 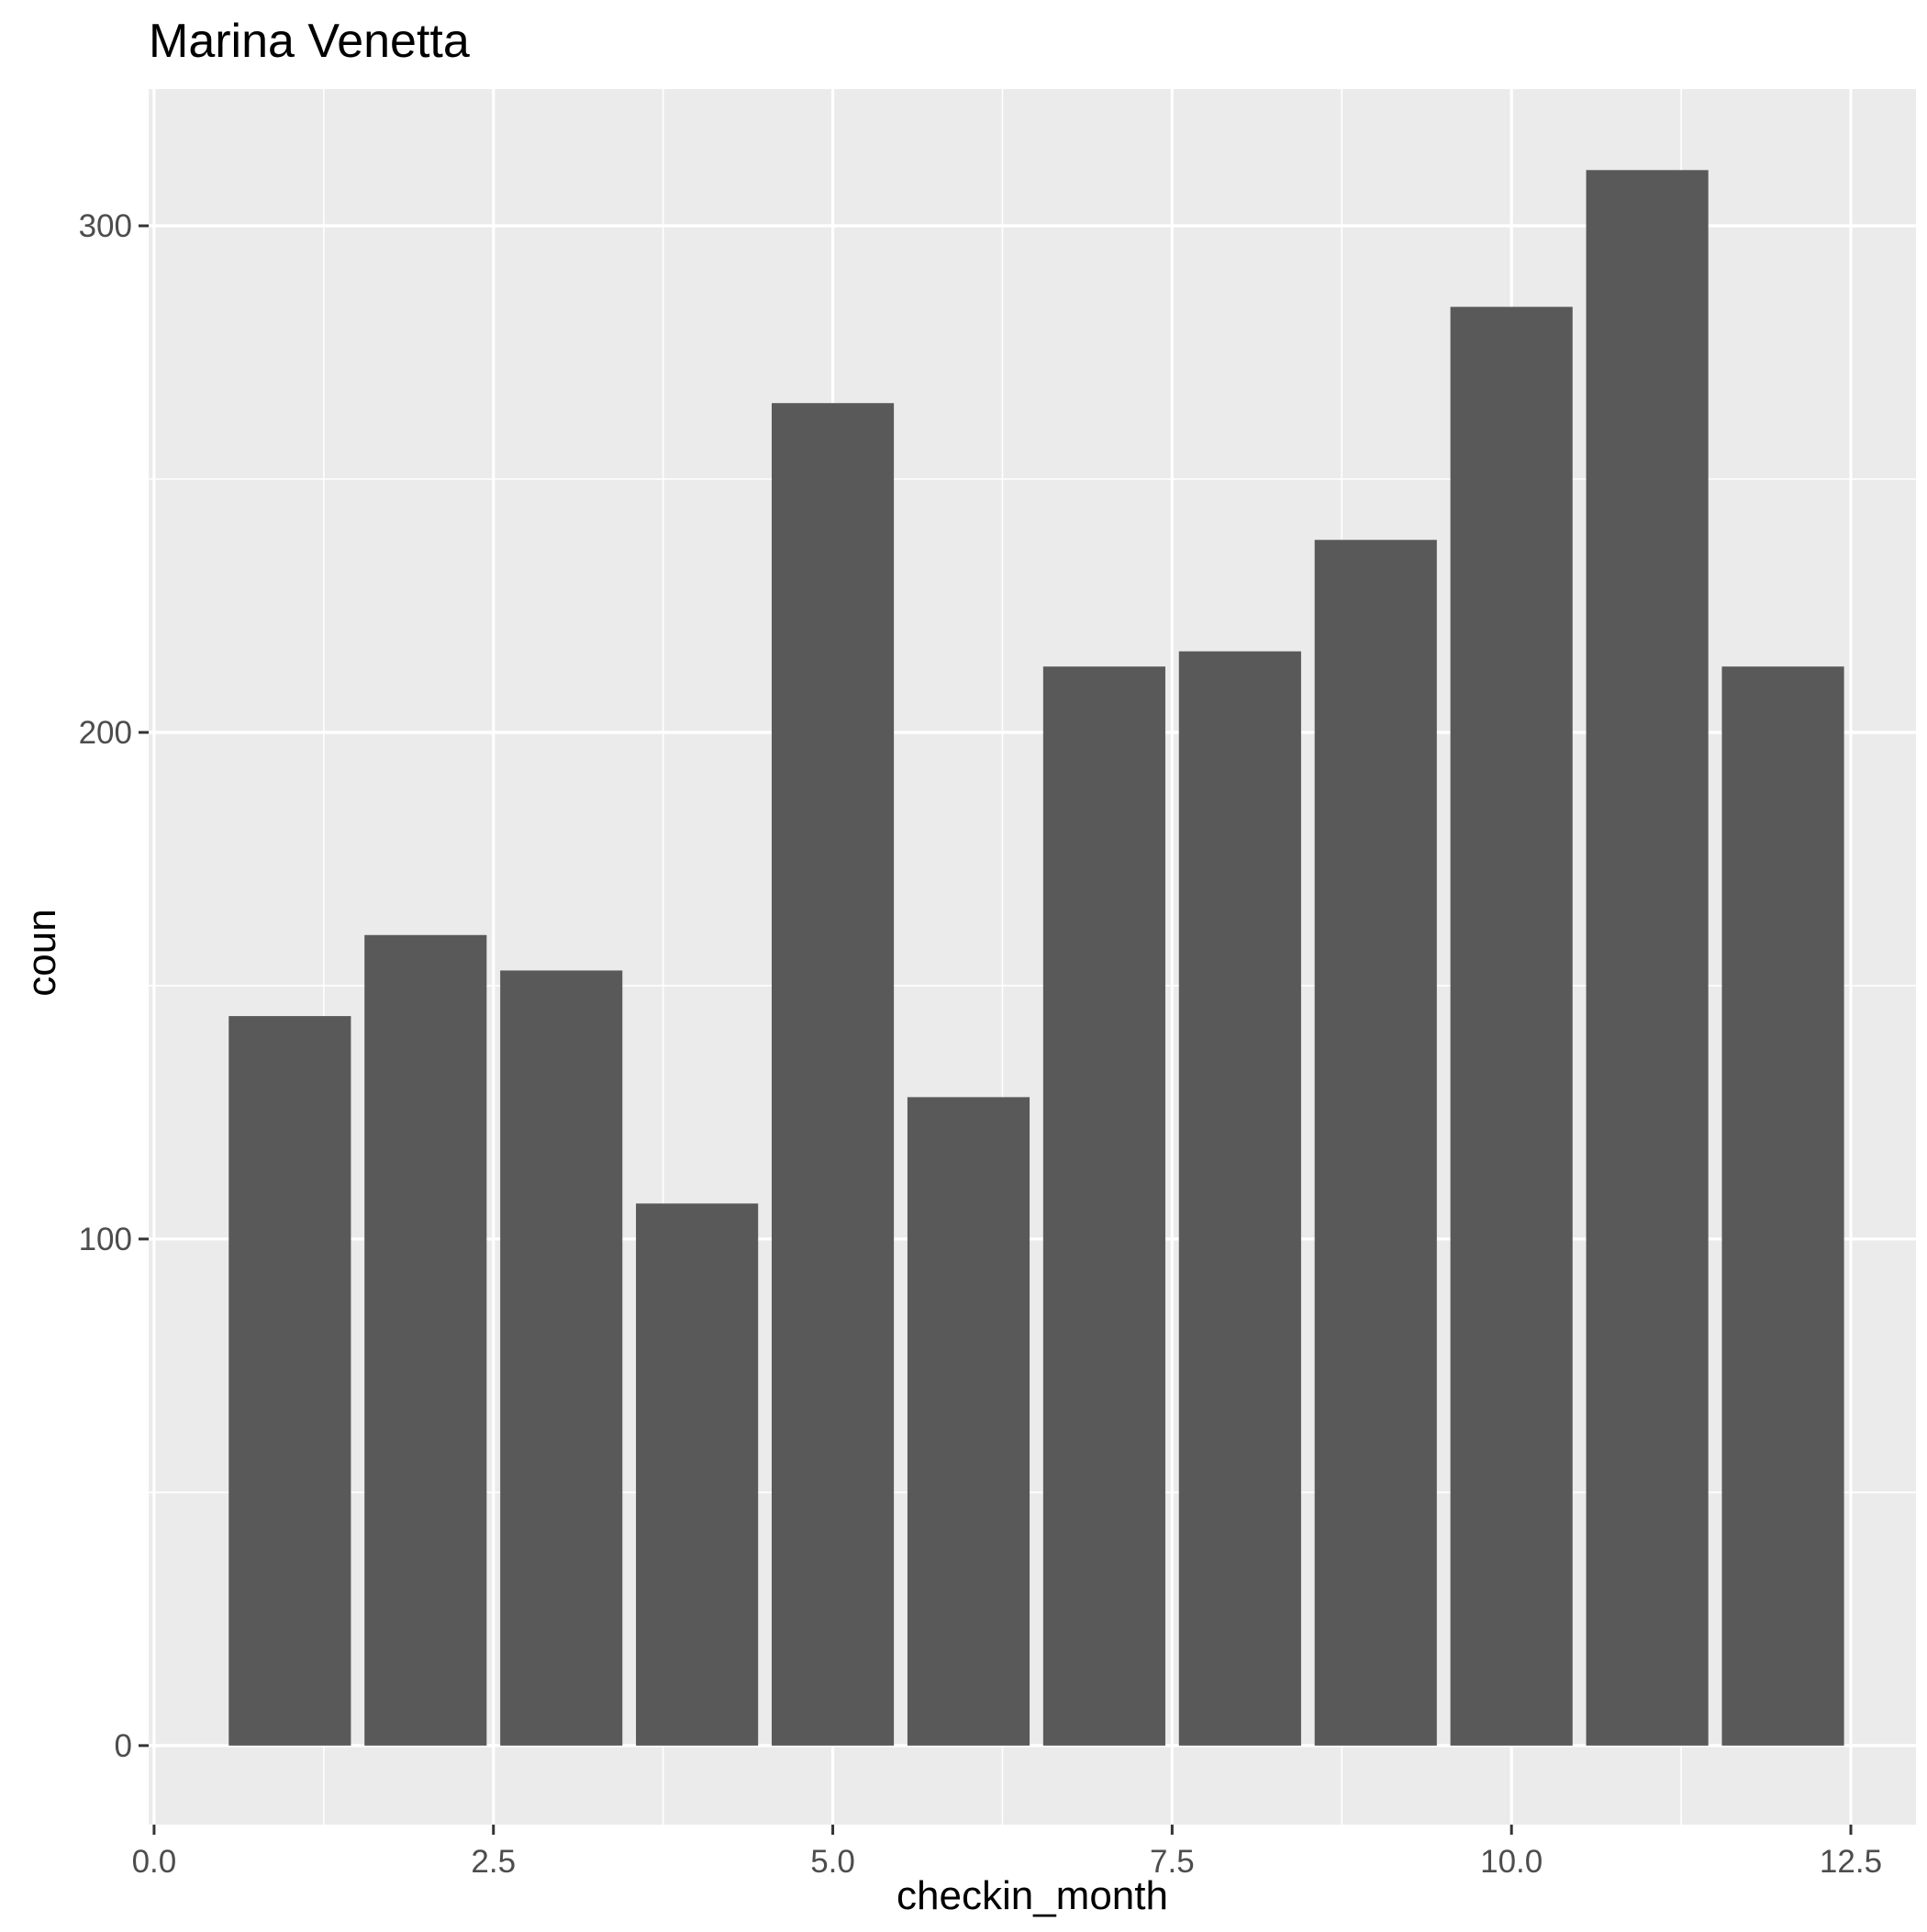 I want to click on chart-title: Marina Venetta, so click(x=309, y=41).